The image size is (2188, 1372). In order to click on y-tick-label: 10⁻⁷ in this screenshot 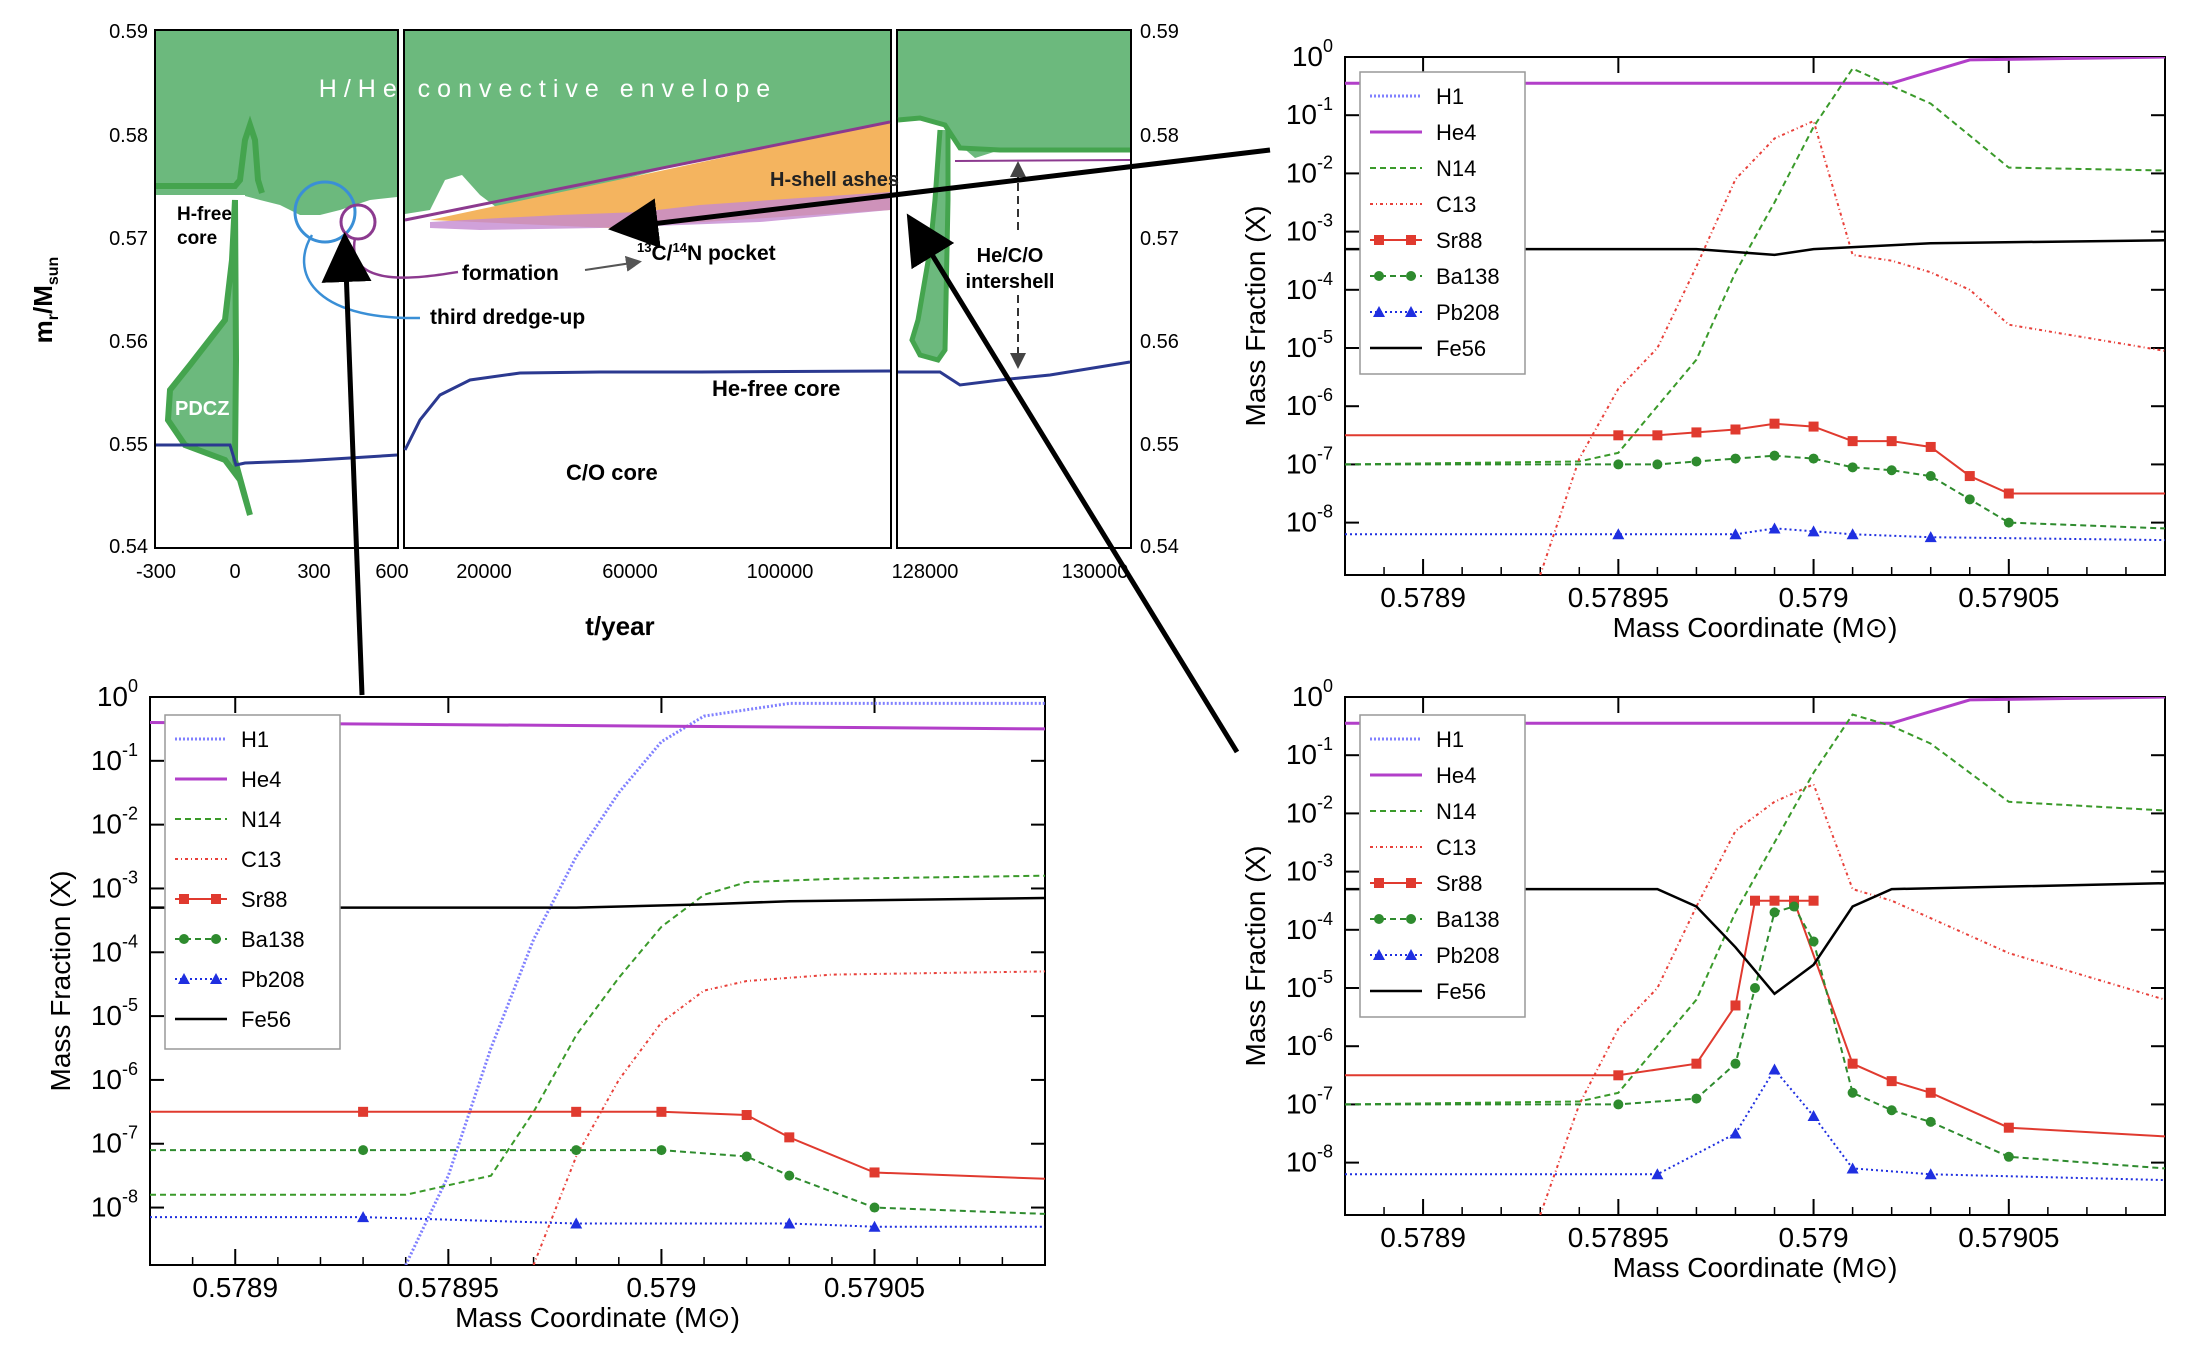, I will do `click(1309, 461)`.